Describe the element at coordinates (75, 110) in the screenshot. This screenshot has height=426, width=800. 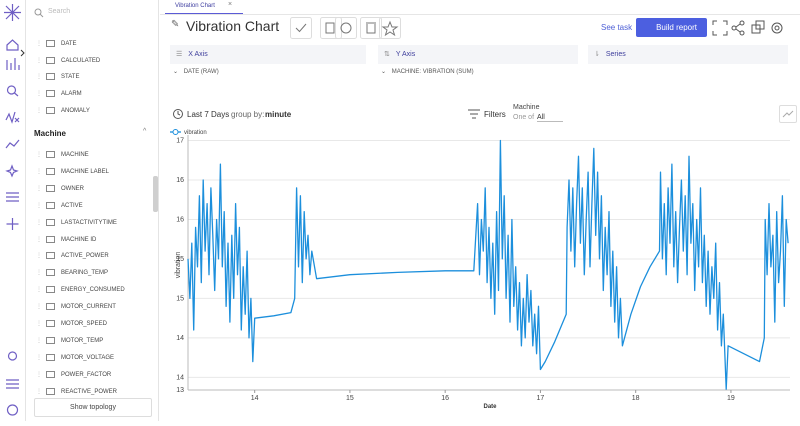
I see `field-label: ANOMALY` at that location.